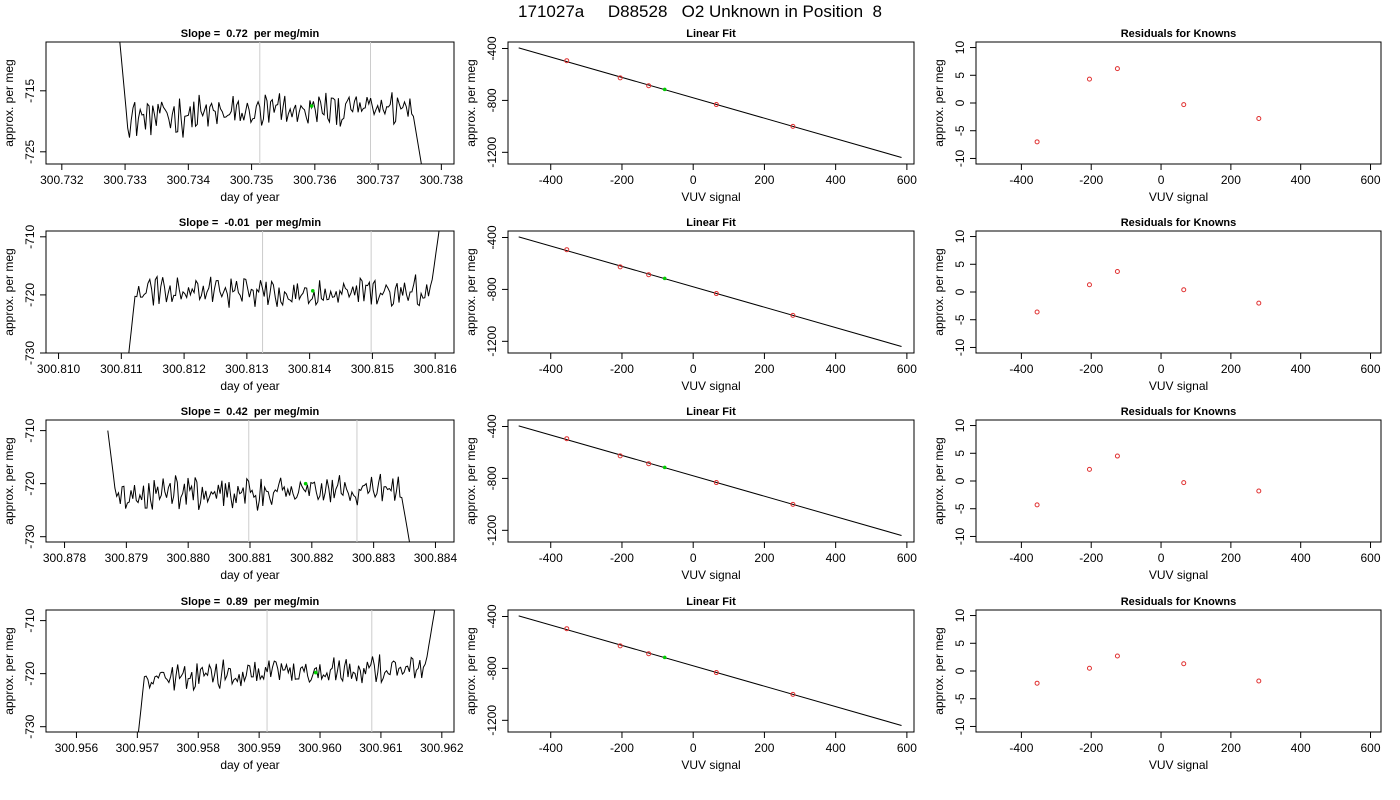 The height and width of the screenshot is (800, 1400). I want to click on y-tick-label: -400, so click(492, 48).